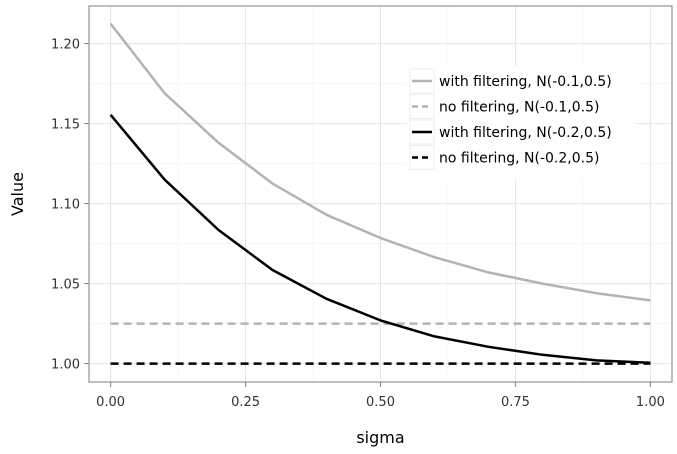 This screenshot has width=677, height=454. Describe the element at coordinates (525, 133) in the screenshot. I see `legend-label-3: with filtering, N(-0.2,0.5)` at that location.